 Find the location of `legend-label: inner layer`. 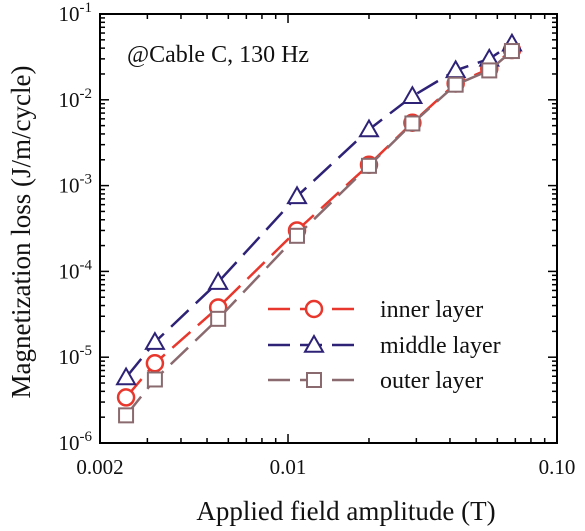

legend-label: inner layer is located at coordinates (431, 310).